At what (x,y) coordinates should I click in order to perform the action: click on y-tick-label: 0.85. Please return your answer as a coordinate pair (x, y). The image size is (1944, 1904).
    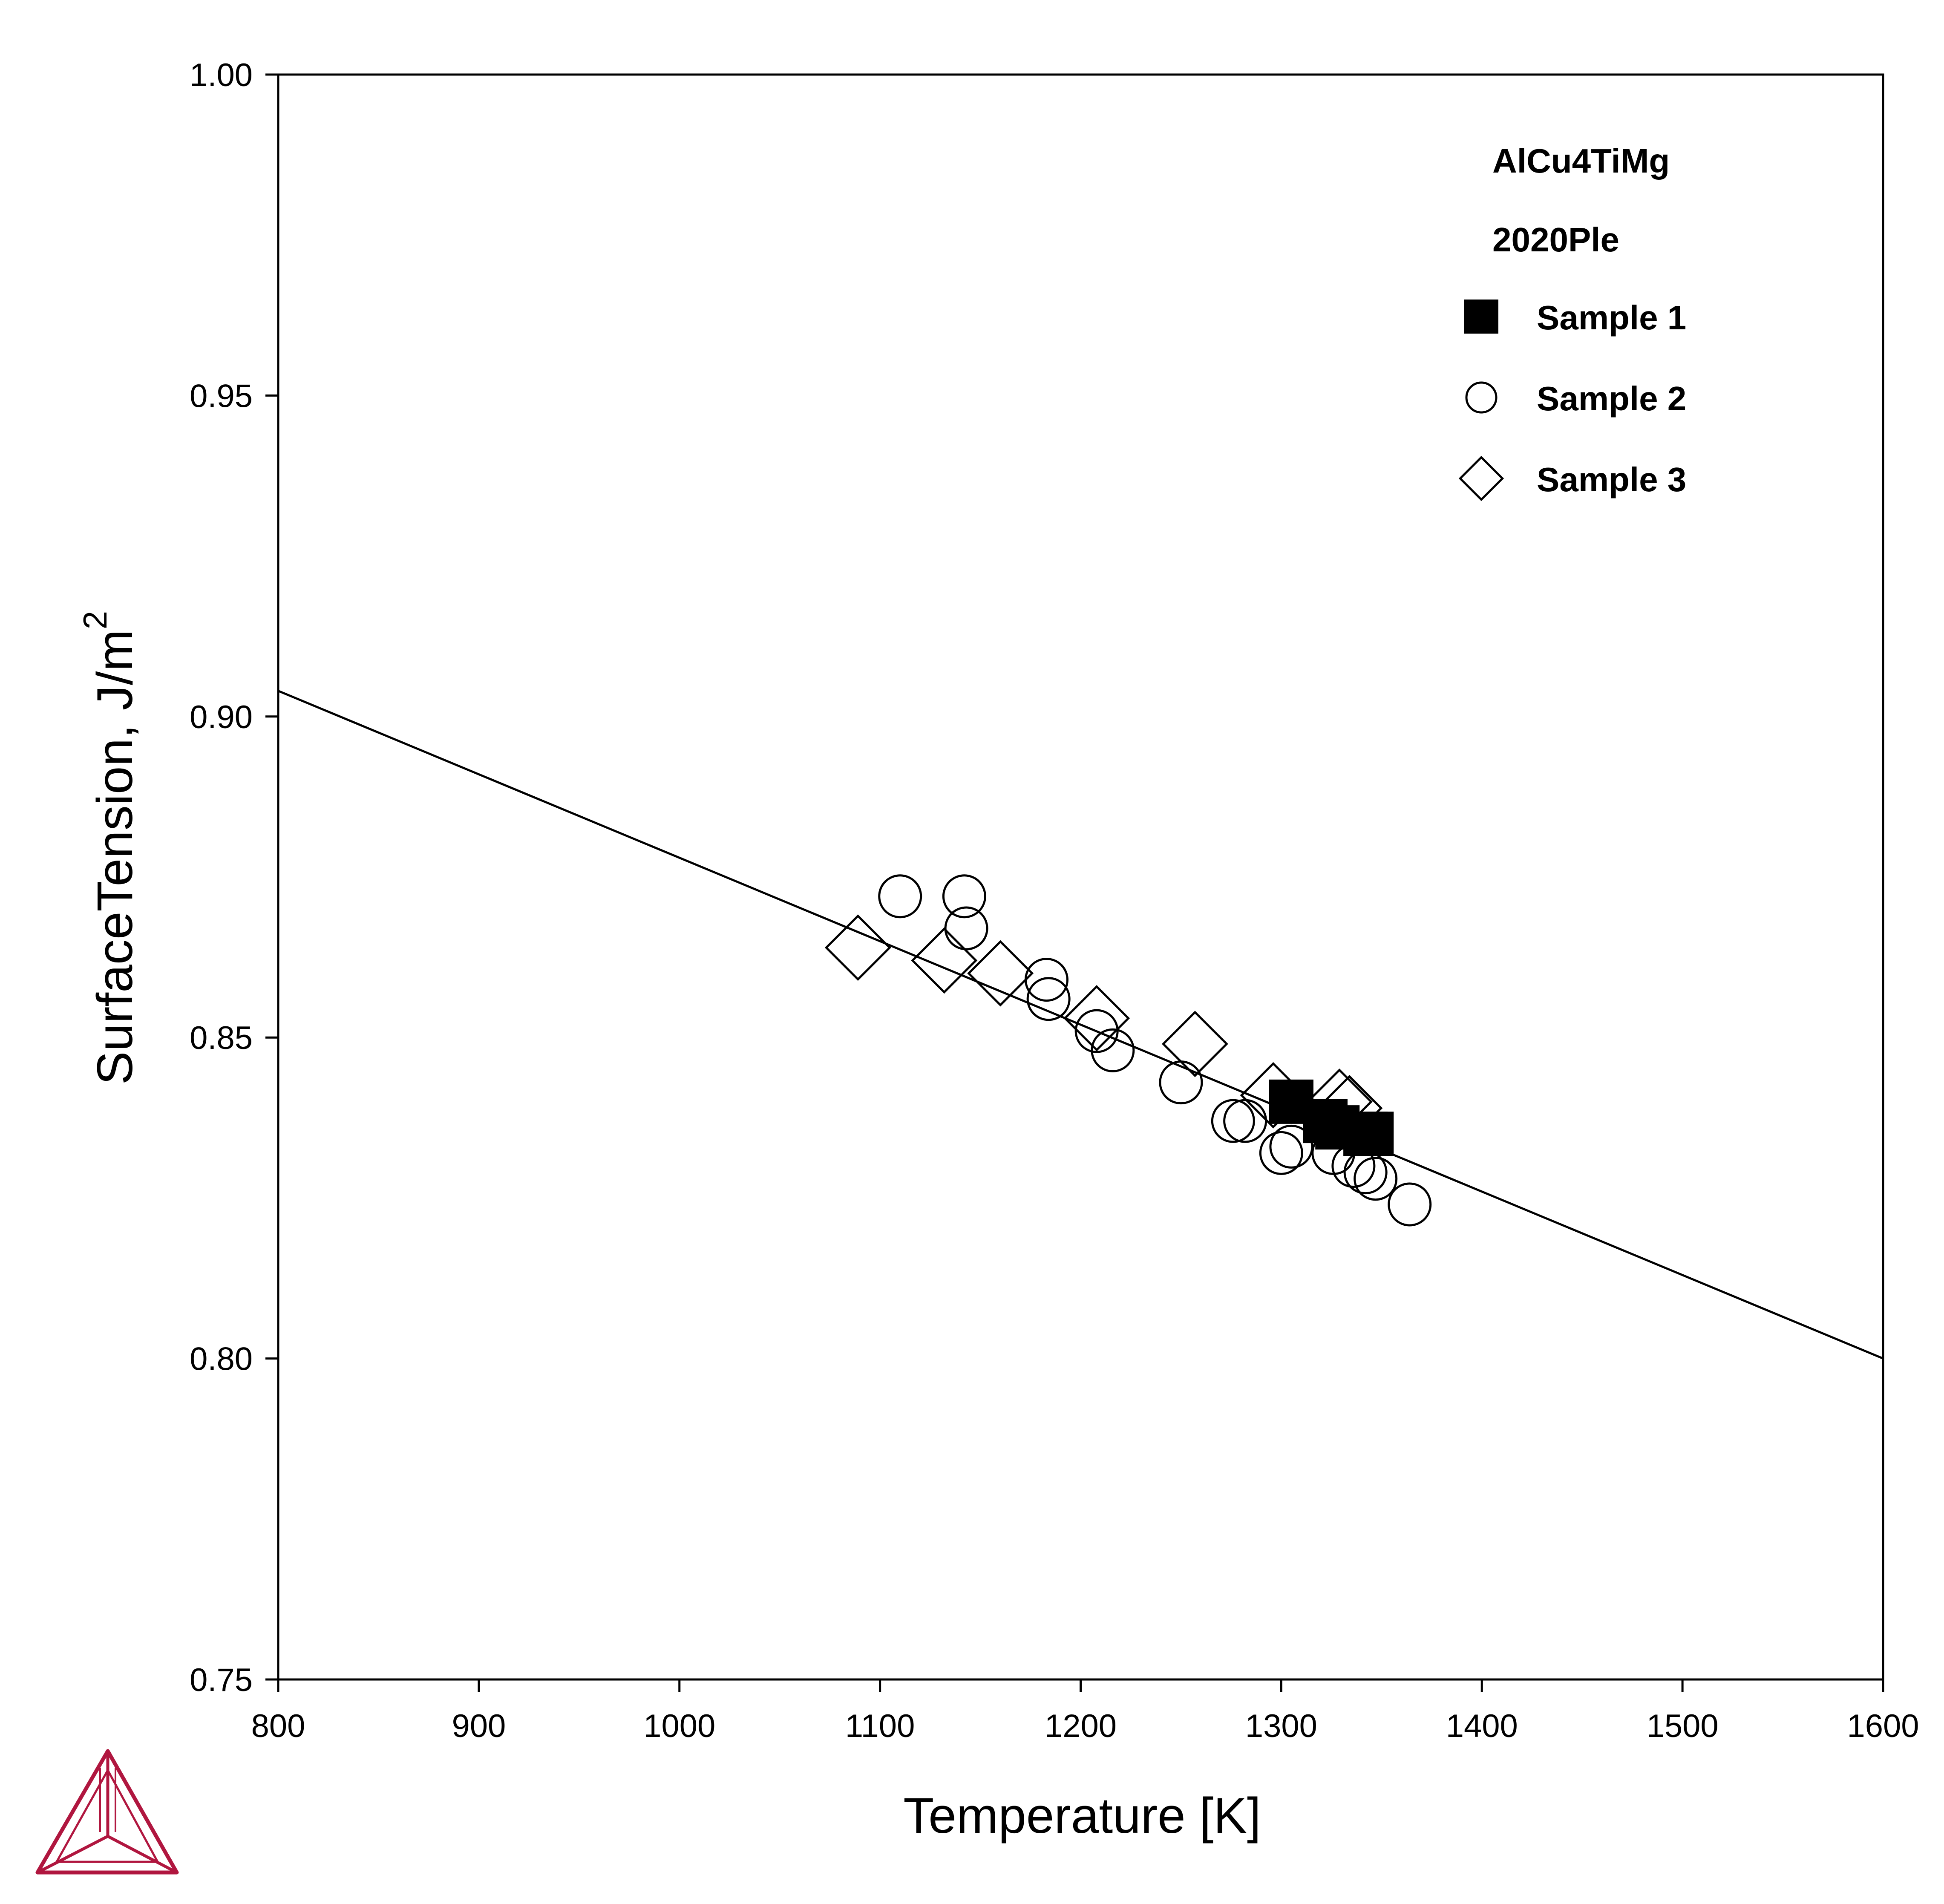
    Looking at the image, I should click on (222, 1038).